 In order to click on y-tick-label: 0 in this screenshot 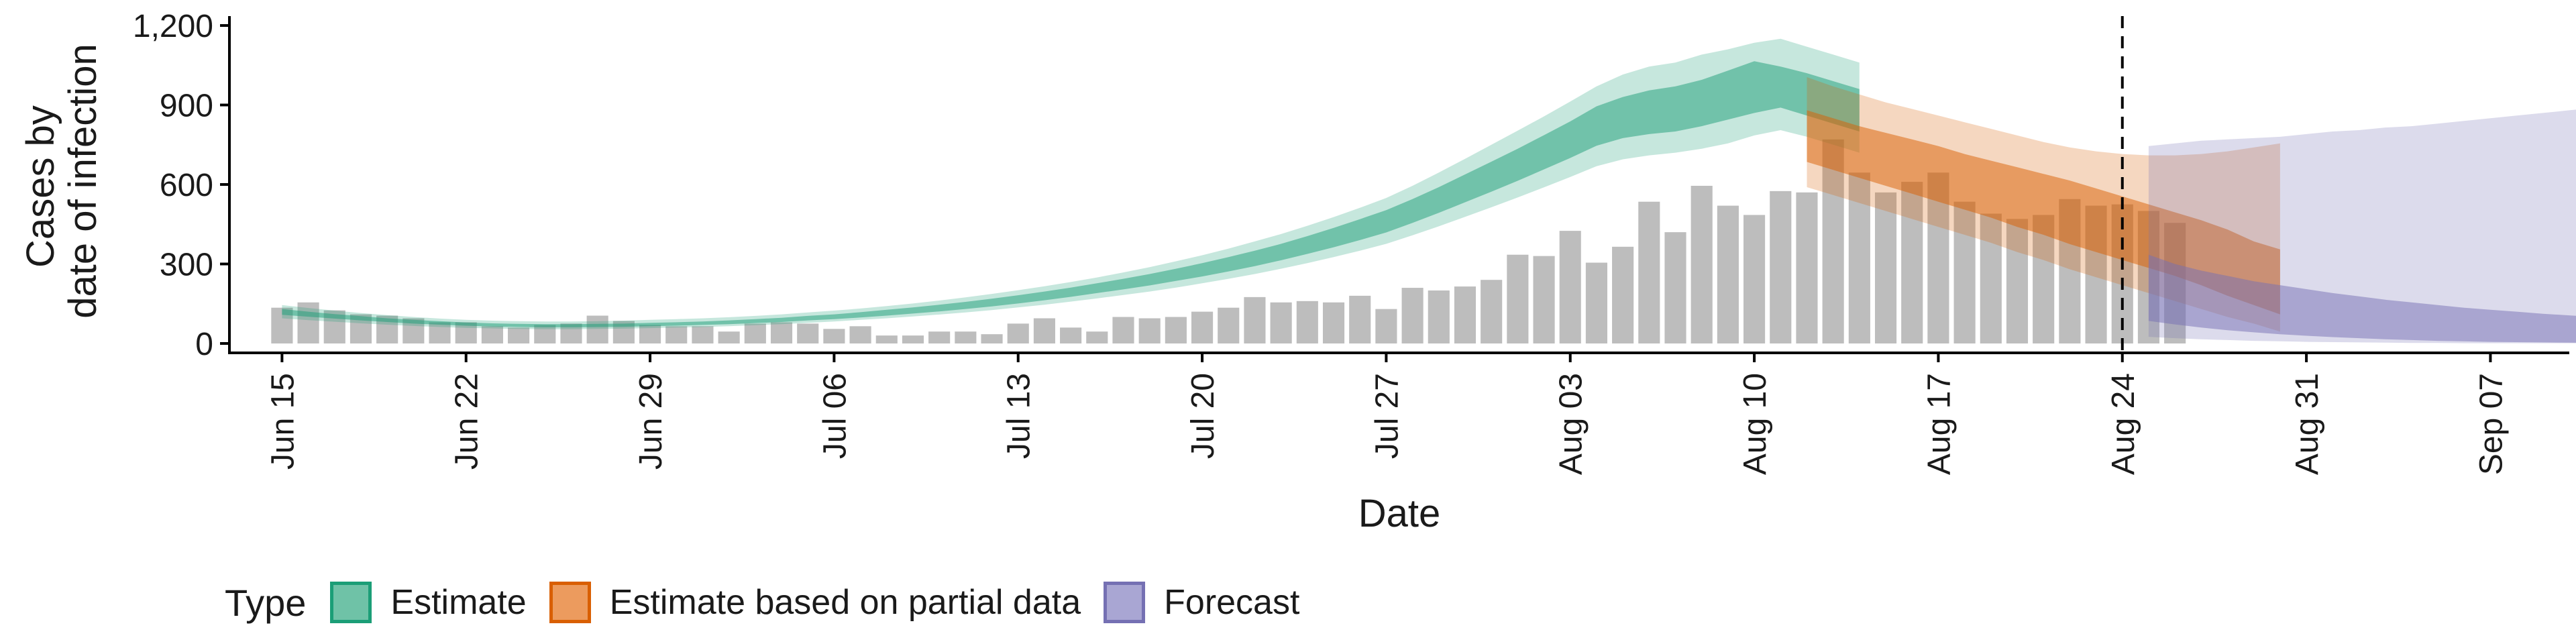, I will do `click(204, 344)`.